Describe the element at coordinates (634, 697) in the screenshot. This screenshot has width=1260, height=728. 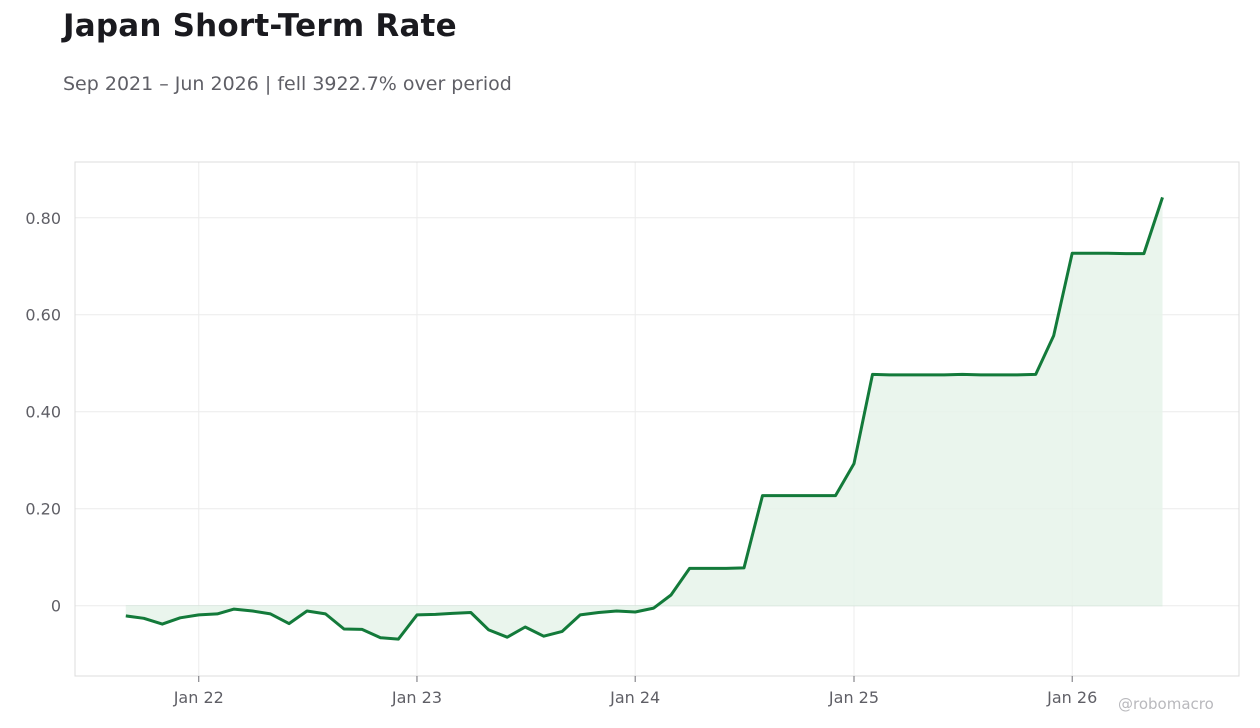
I see `x-tick-label: Jan 24` at that location.